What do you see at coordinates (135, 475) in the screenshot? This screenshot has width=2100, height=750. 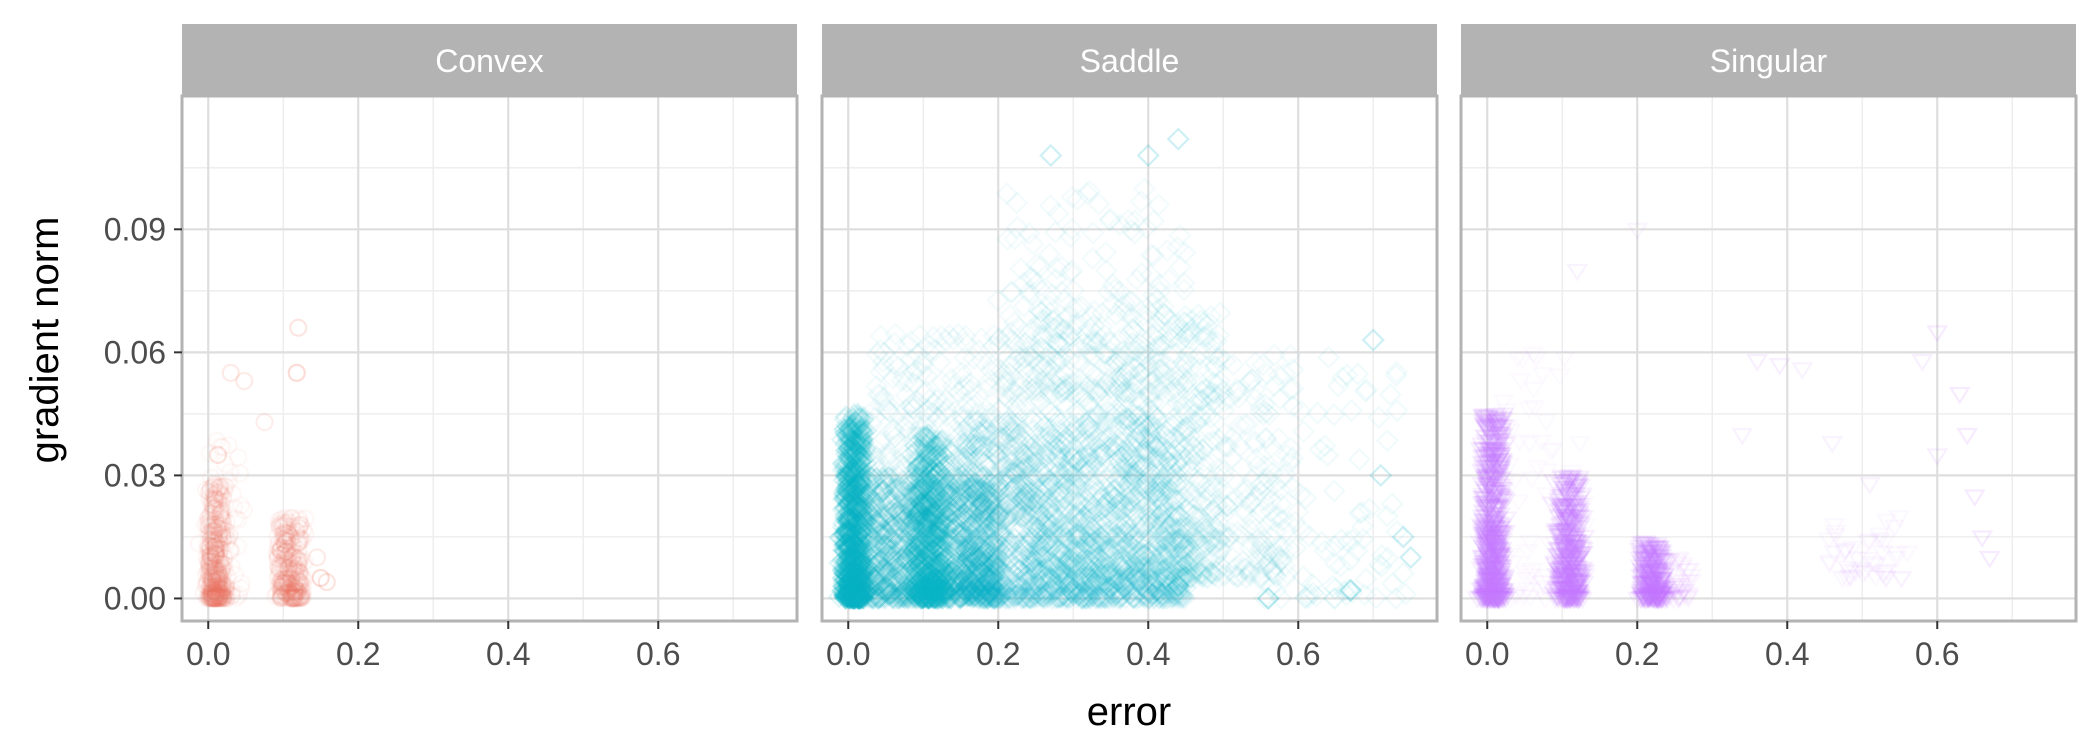 I see `y-tick-label: 0.03` at bounding box center [135, 475].